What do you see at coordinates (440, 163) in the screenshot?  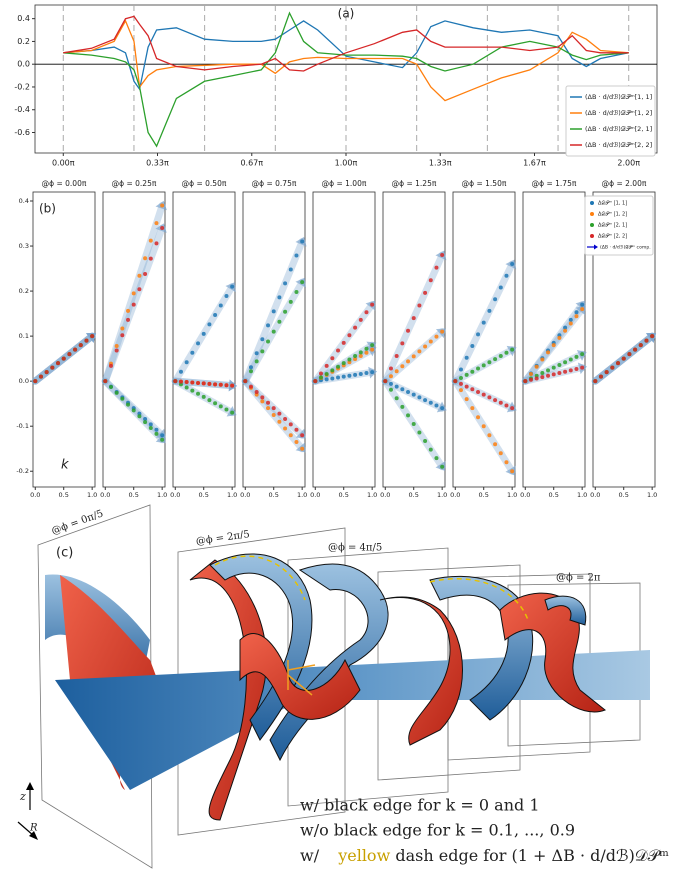 I see `x-tick-label: 1.33π` at bounding box center [440, 163].